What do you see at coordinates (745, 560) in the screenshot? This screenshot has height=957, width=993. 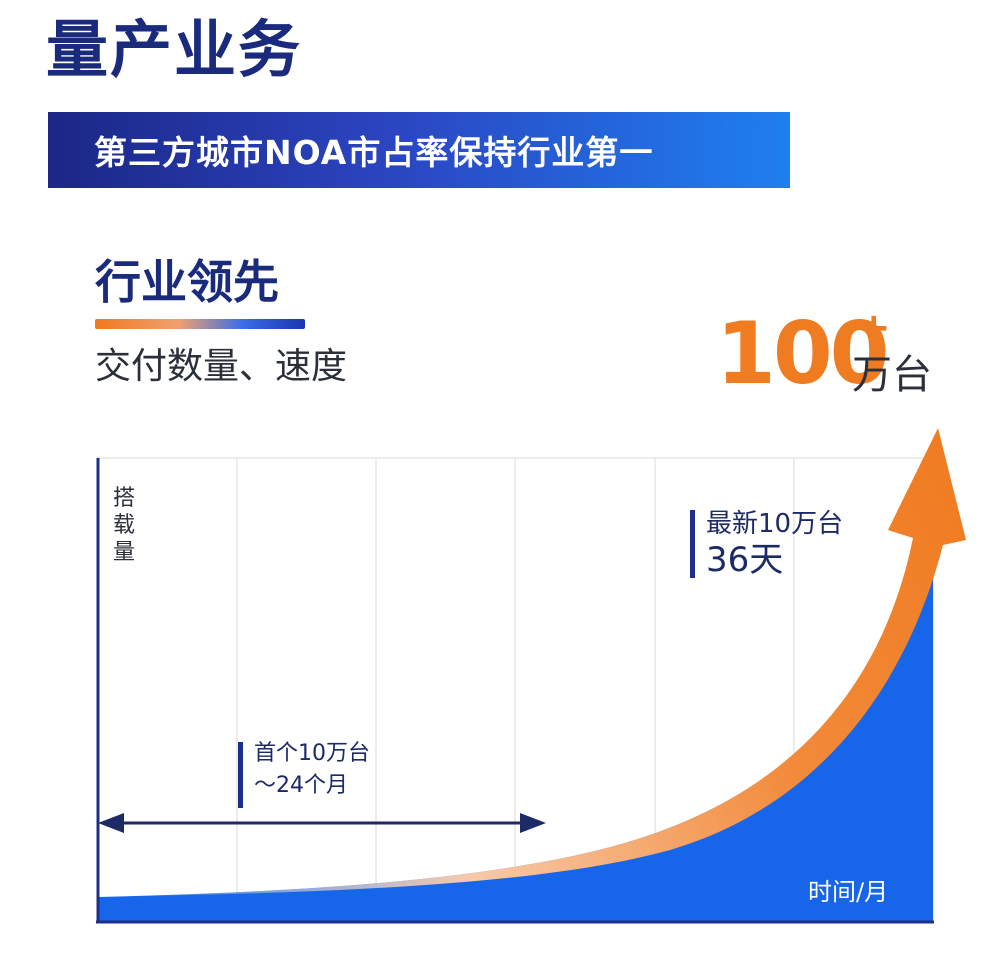 I see `annotation-line: 36天` at bounding box center [745, 560].